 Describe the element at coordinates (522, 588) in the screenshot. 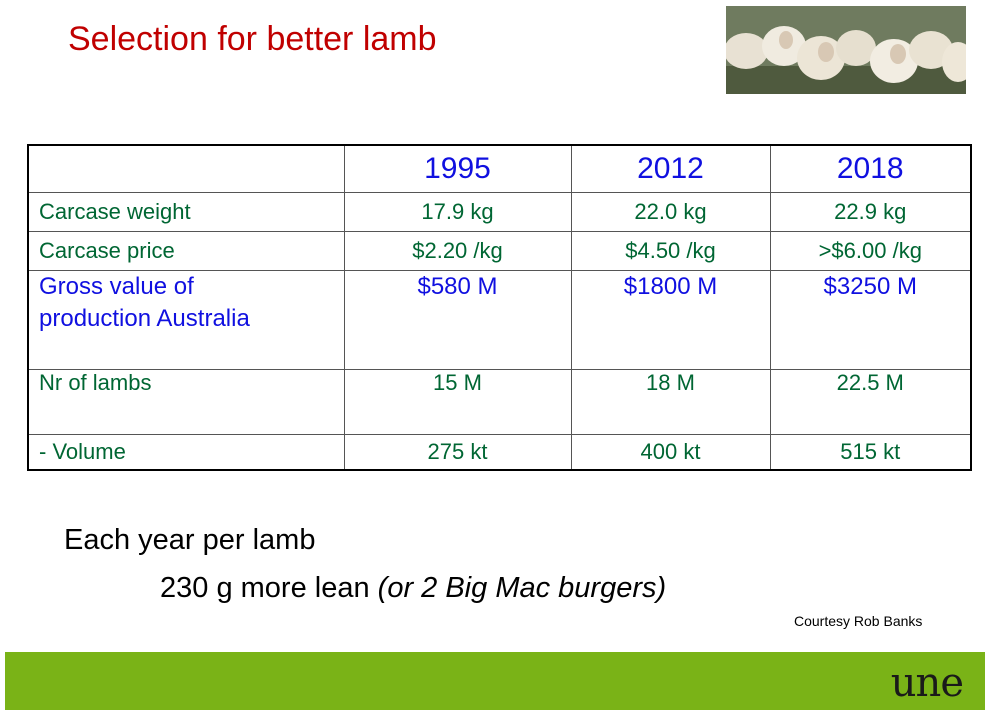

I see `lean-comparison-text: (or 2 Big Mac burgers)` at that location.